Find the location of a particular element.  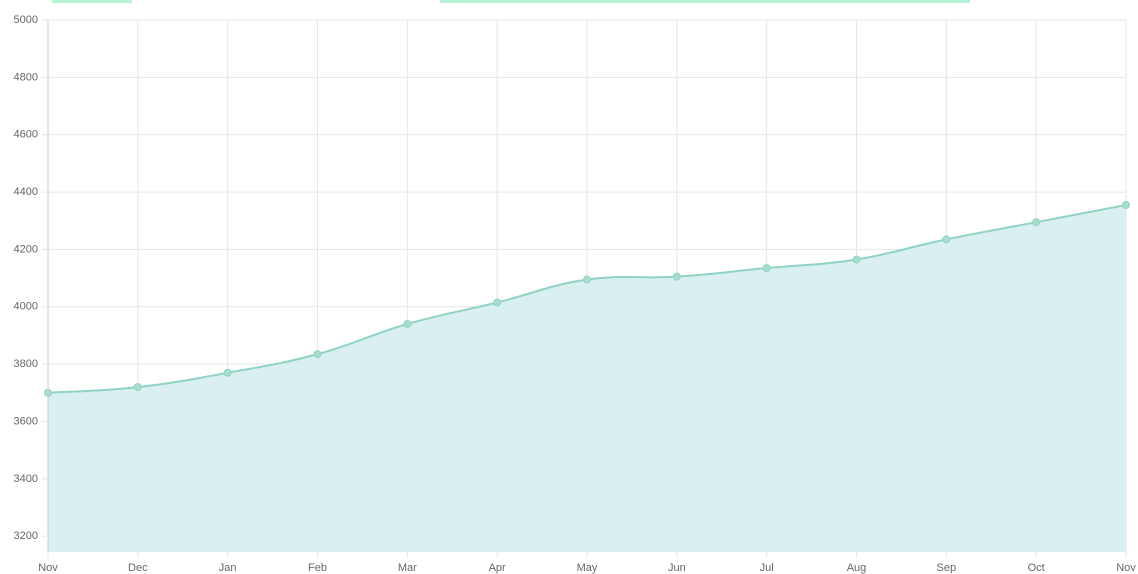

x-tick-label: Feb is located at coordinates (317, 568).